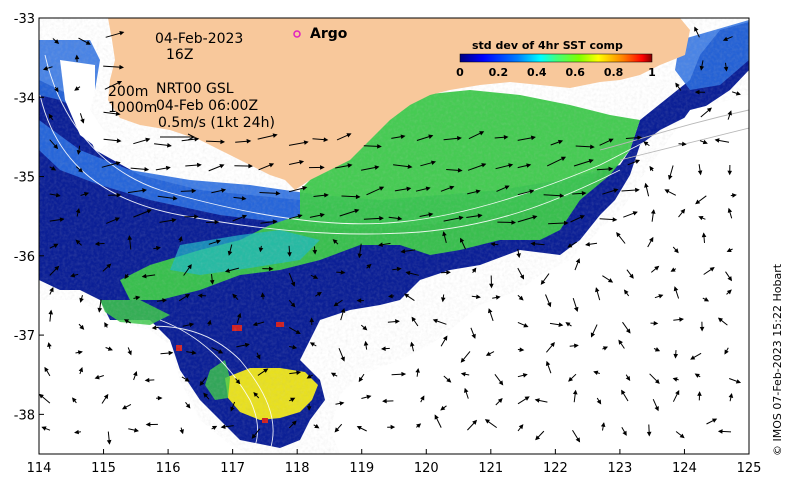 The height and width of the screenshot is (492, 791). I want to click on colorbar-tick-label: 0.2, so click(499, 72).